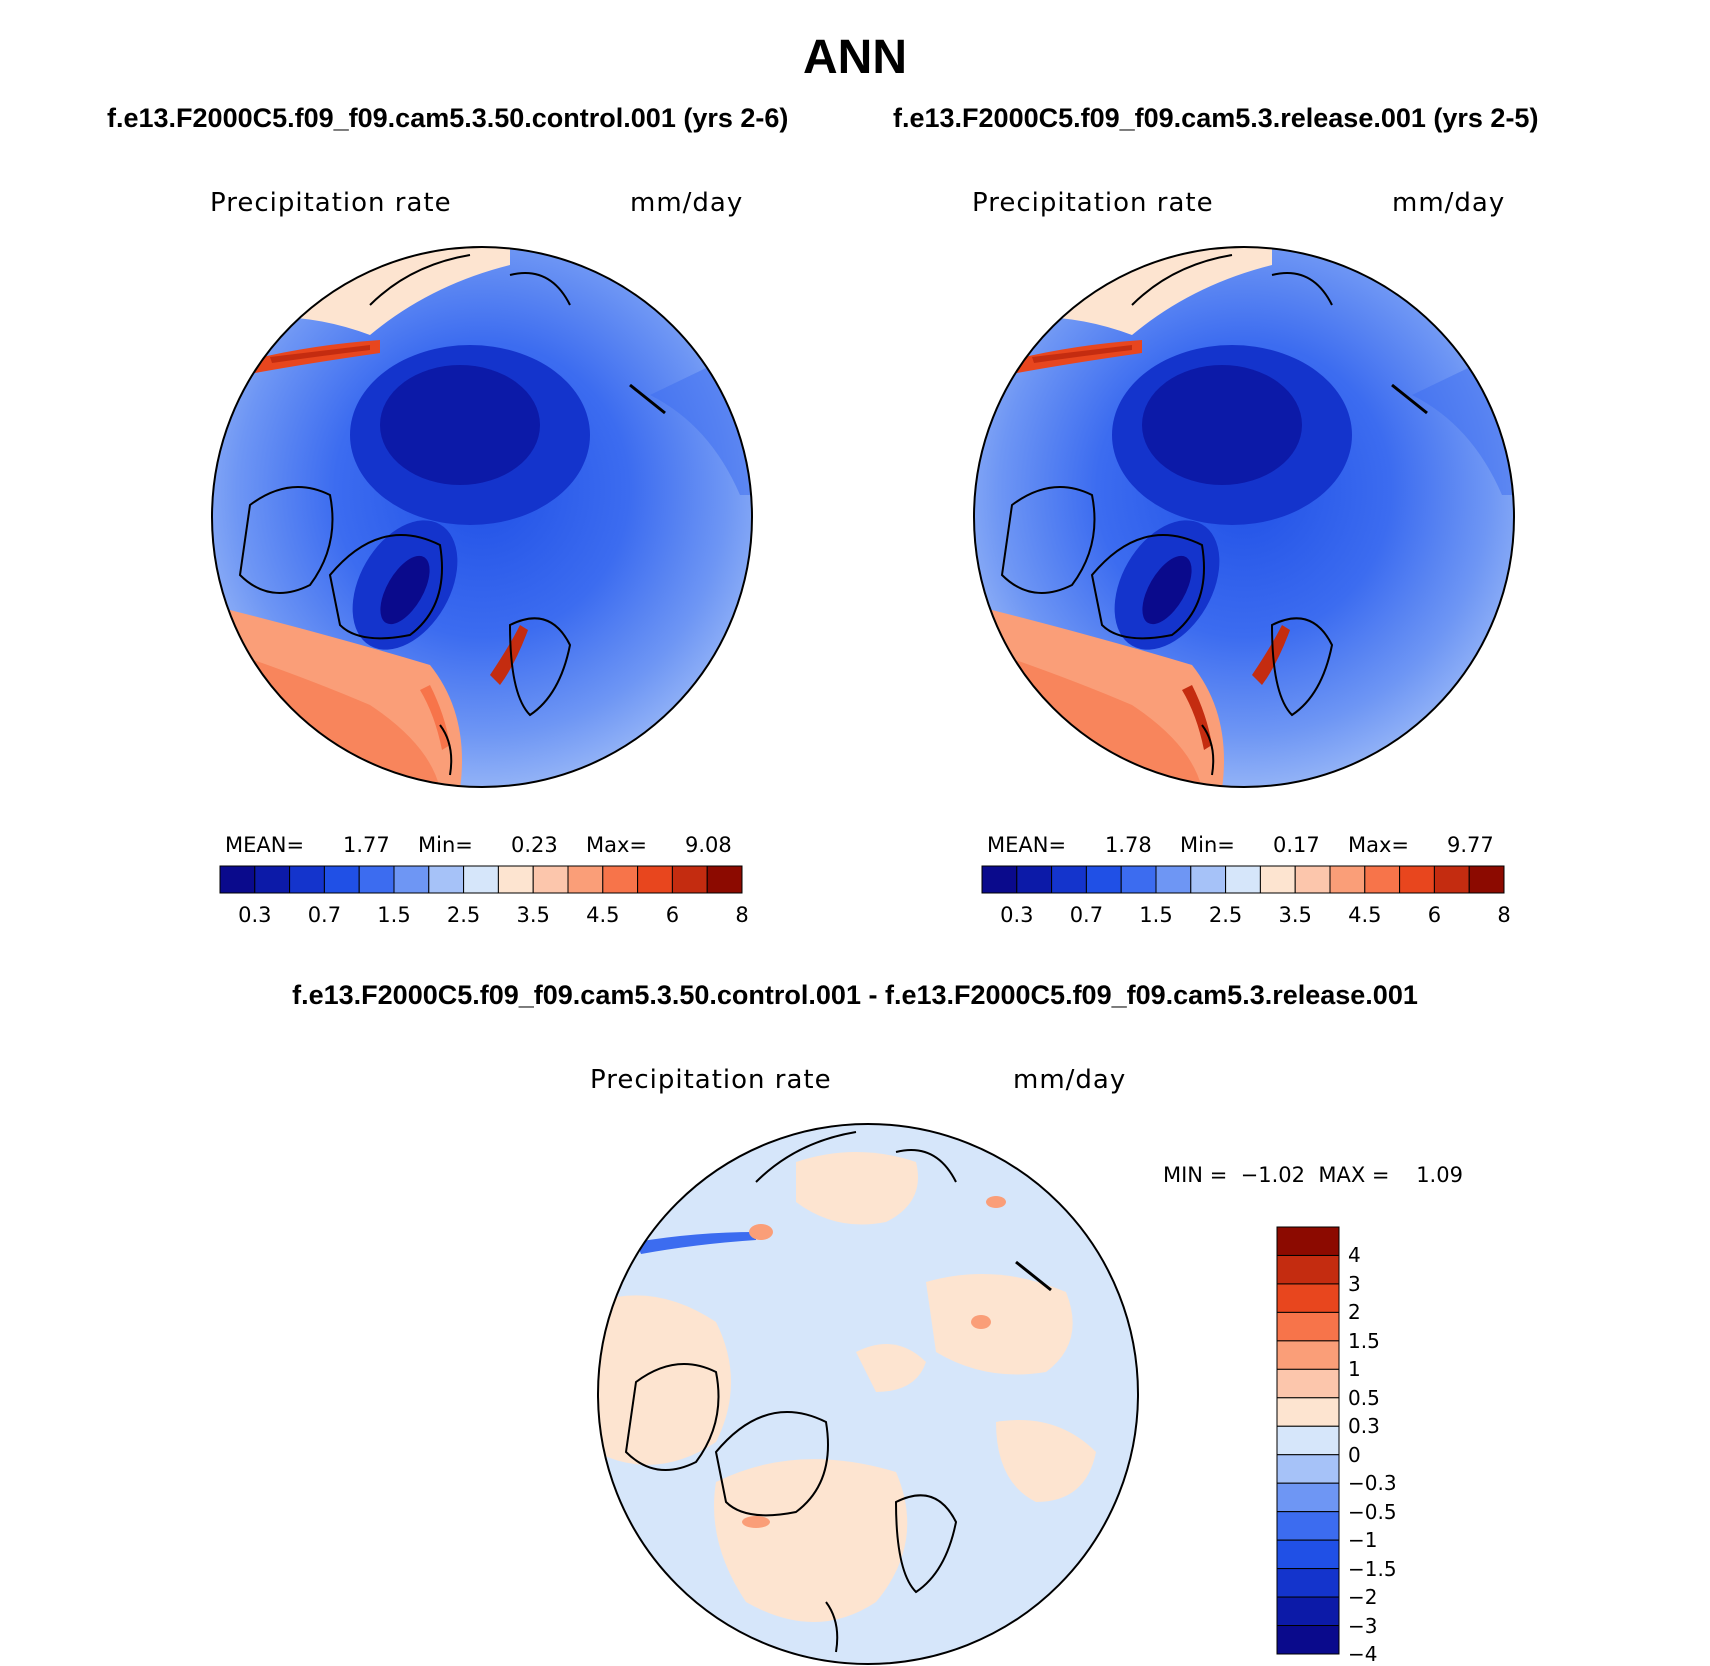  I want to click on colorbar-tick-label: 1, so click(1354, 1369).